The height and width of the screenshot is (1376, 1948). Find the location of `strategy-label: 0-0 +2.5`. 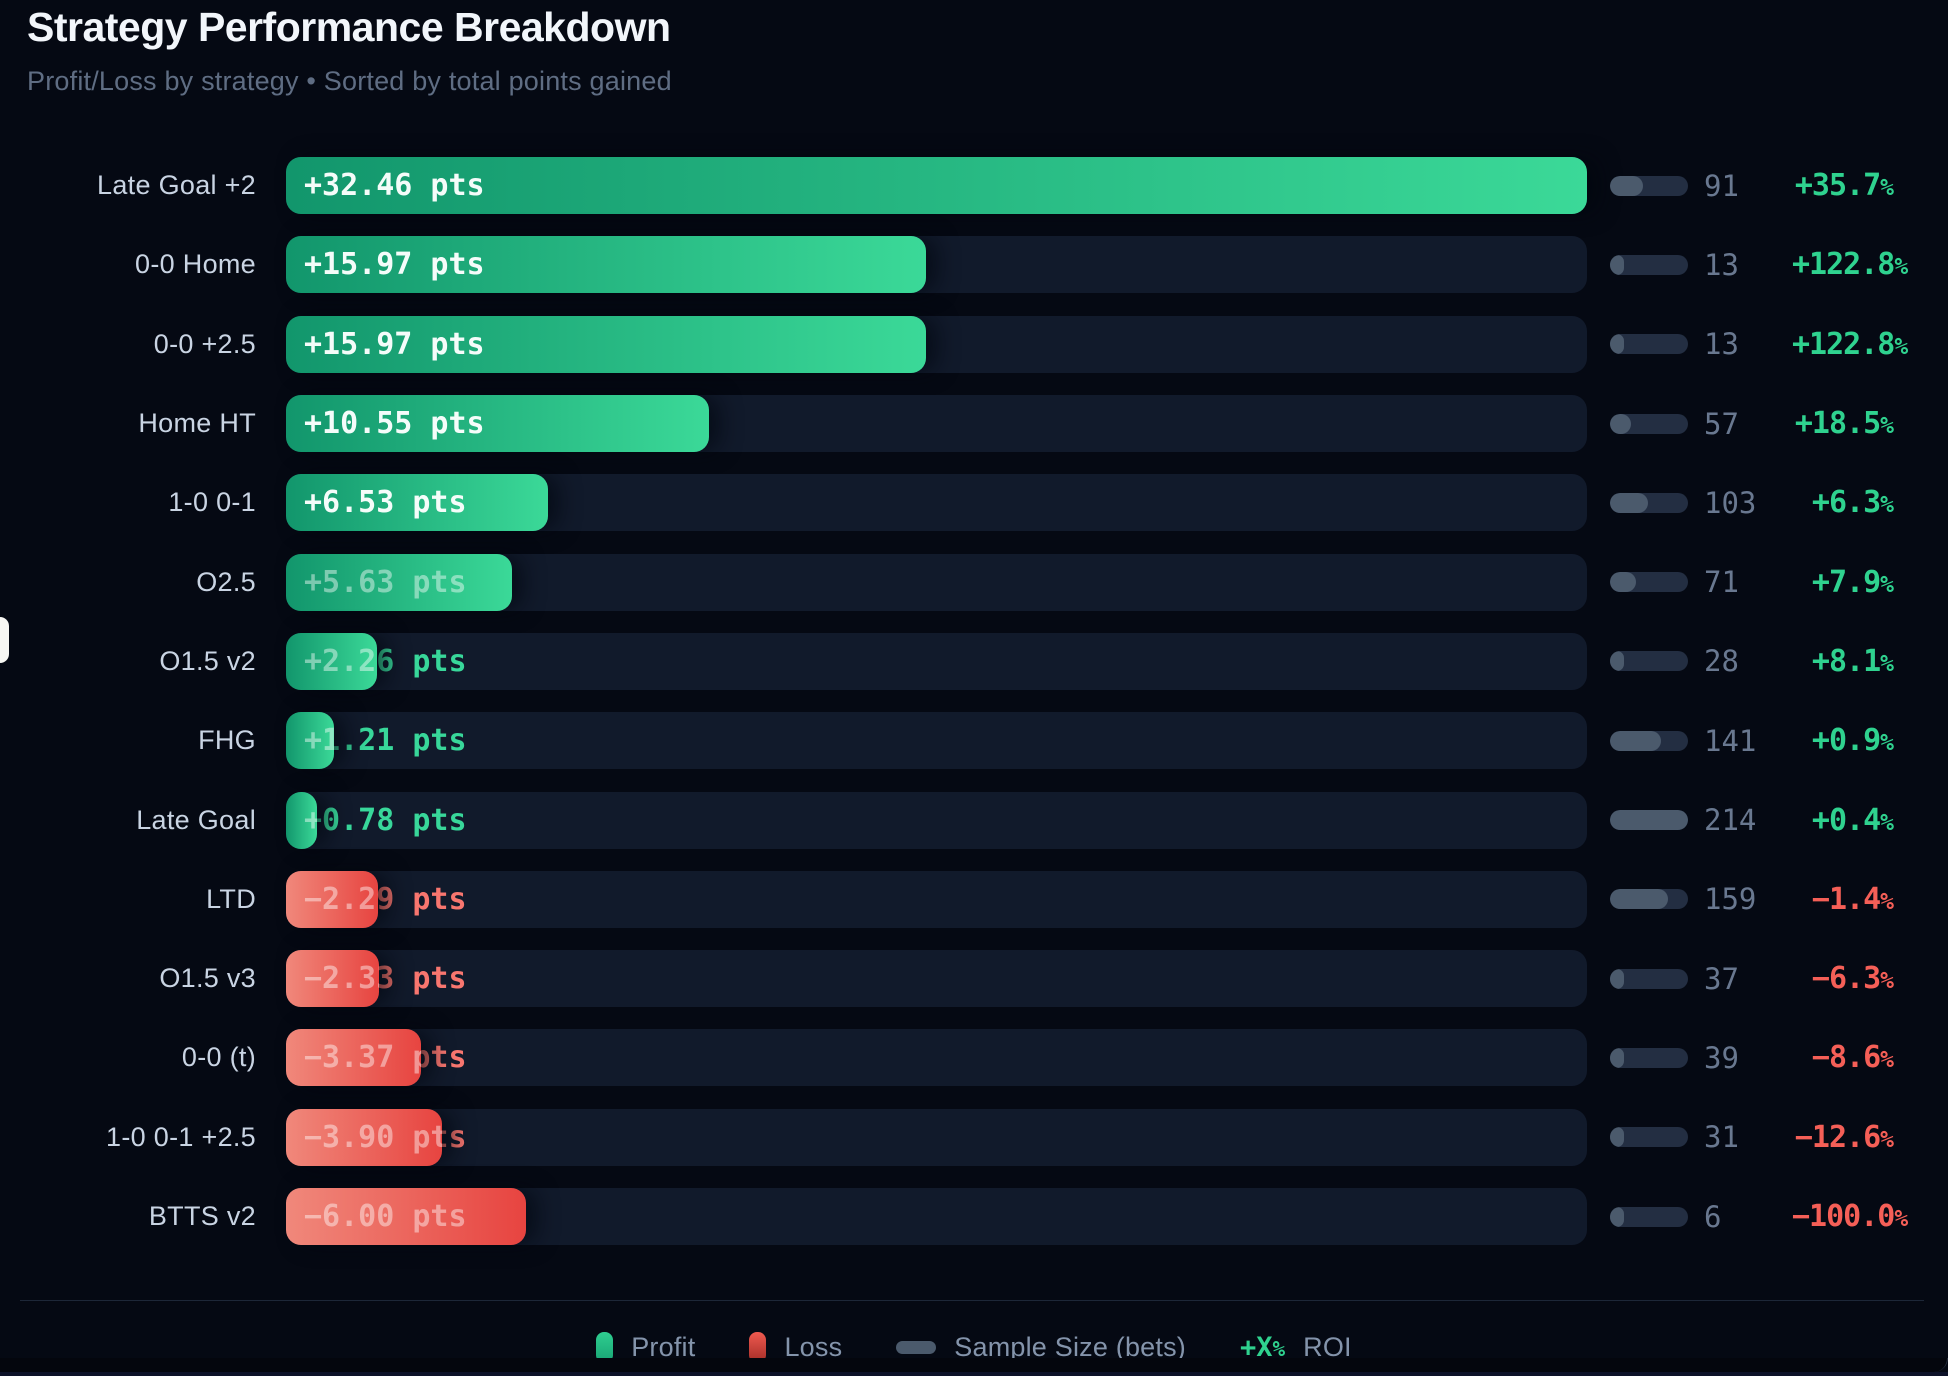

strategy-label: 0-0 +2.5 is located at coordinates (204, 343).